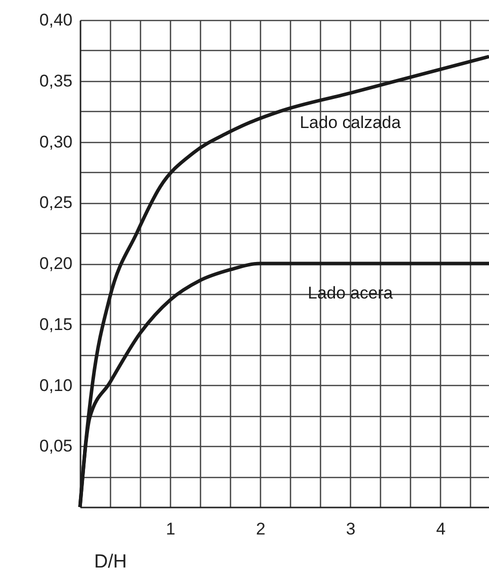  Describe the element at coordinates (55, 263) in the screenshot. I see `y-tick-label: 0,20` at that location.